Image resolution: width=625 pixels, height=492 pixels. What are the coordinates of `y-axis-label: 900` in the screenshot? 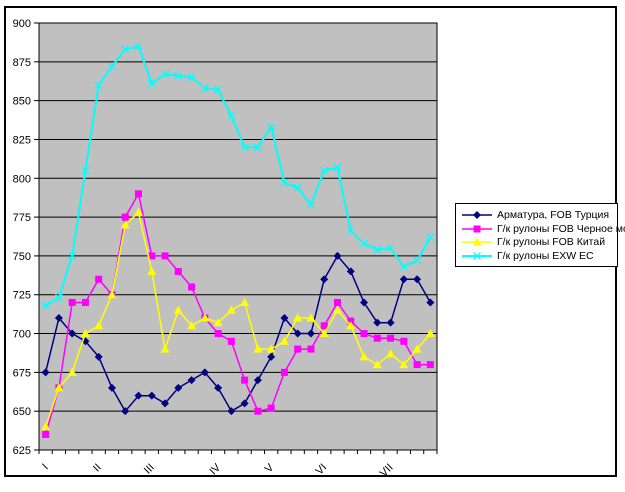 It's located at (22, 24).